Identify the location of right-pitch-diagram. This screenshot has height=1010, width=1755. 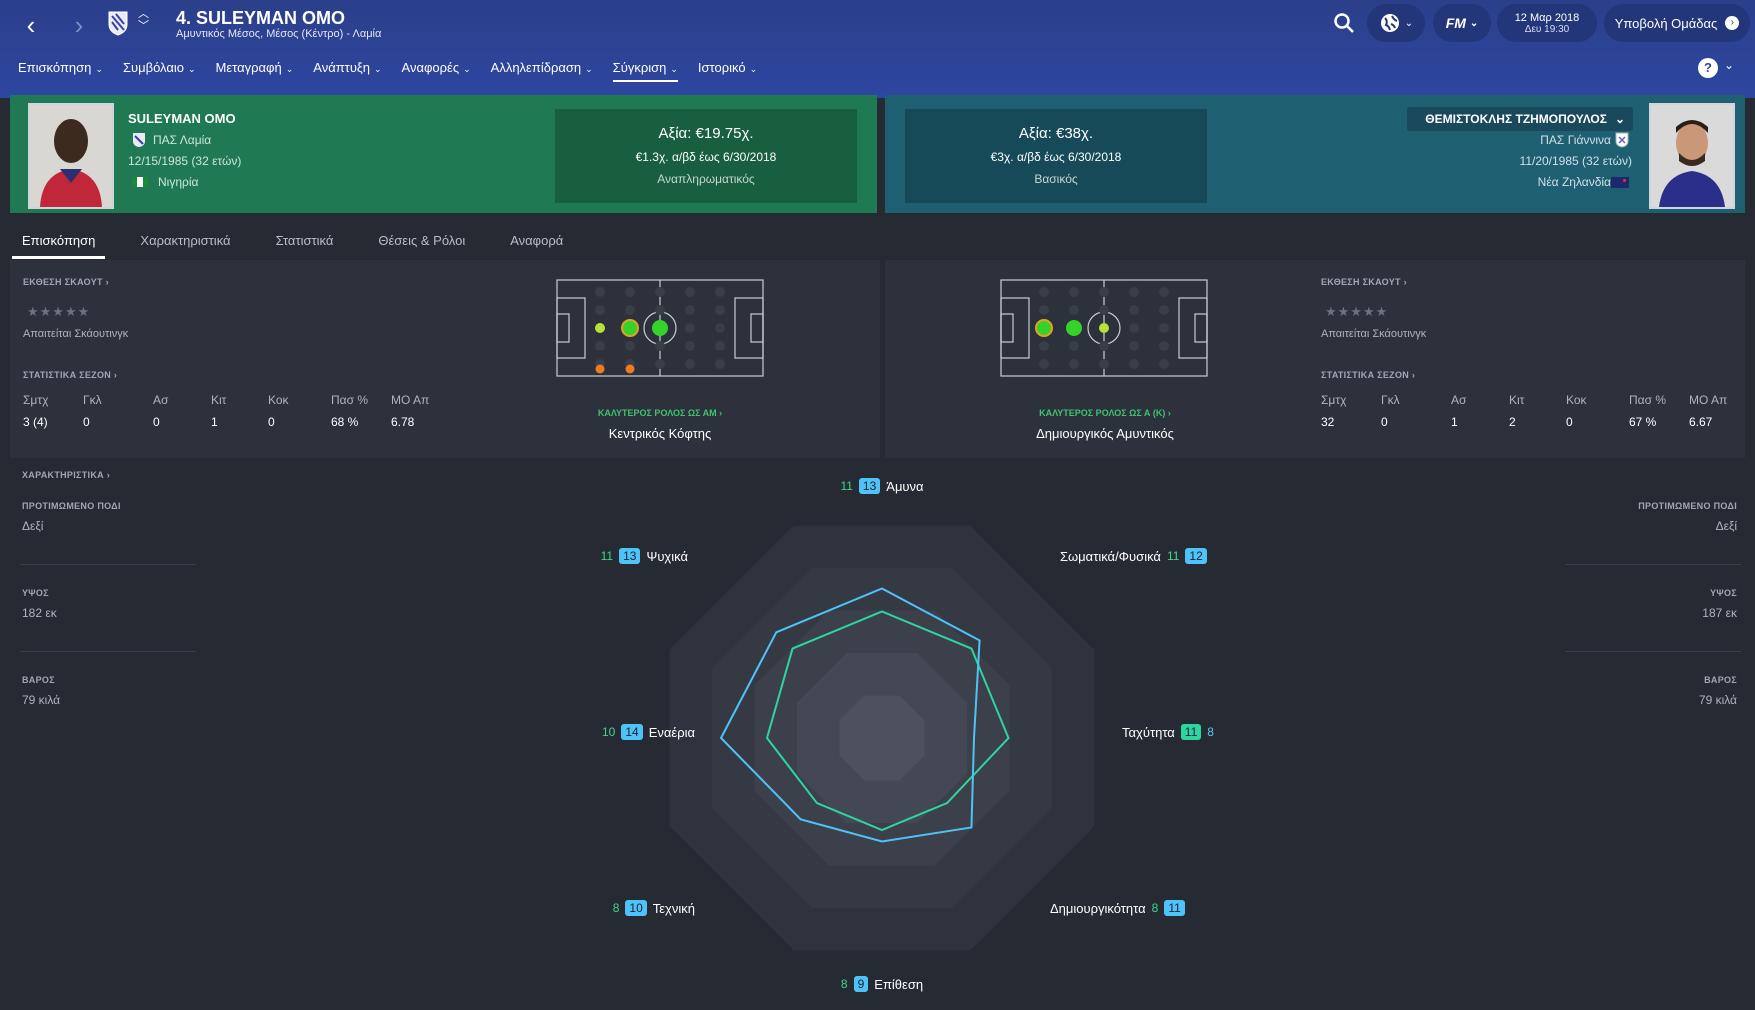
(1104, 328).